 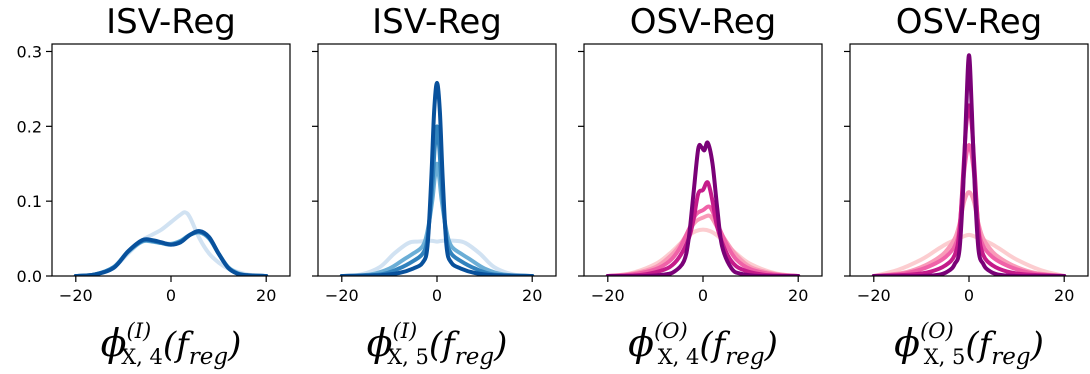 What do you see at coordinates (703, 344) in the screenshot?
I see `x-axis-label: ϕ(O) X, 4(freg)` at bounding box center [703, 344].